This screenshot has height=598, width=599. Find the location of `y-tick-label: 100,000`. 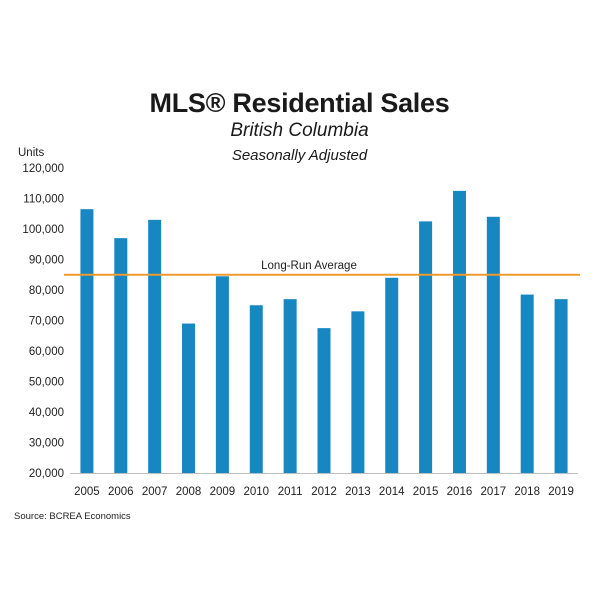

y-tick-label: 100,000 is located at coordinates (43, 230).